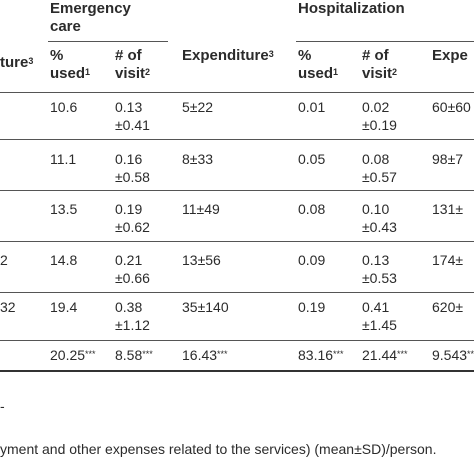  What do you see at coordinates (450, 55) in the screenshot?
I see `col-header-h-expenditure-clipped: Expe` at bounding box center [450, 55].